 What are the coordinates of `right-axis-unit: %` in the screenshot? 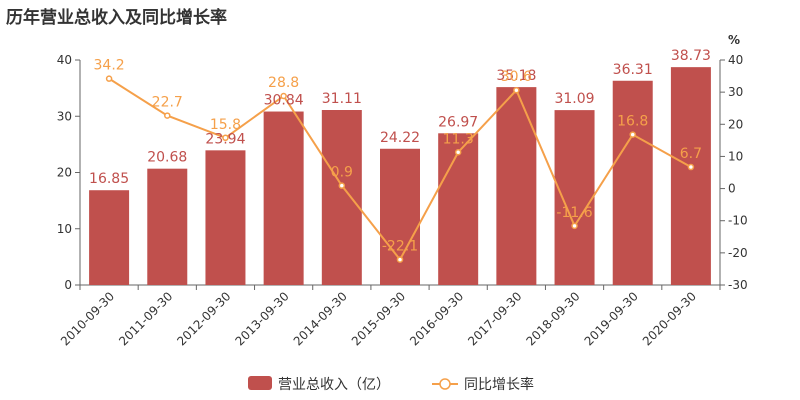 It's located at (734, 40).